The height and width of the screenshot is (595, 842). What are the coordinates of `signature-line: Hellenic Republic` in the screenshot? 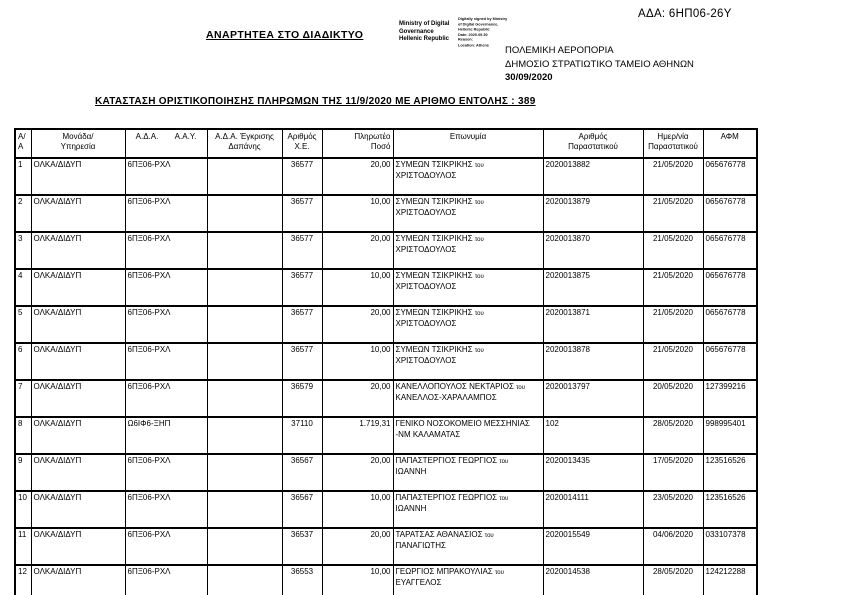 It's located at (474, 29).